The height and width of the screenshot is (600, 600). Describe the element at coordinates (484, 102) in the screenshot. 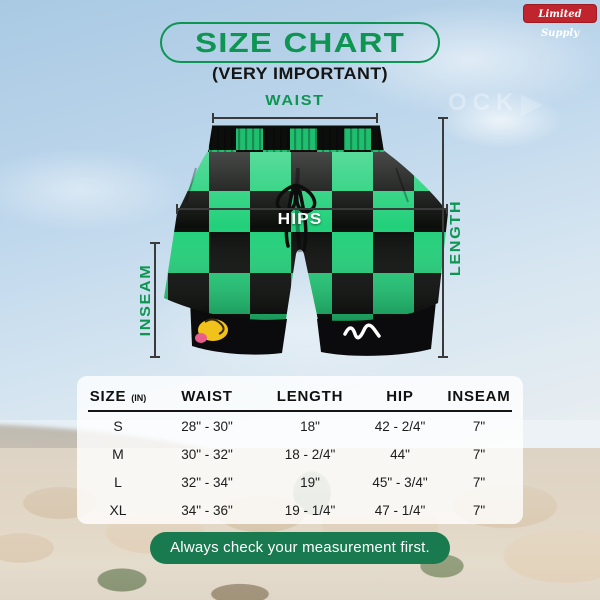

I see `watermark-text: OCK` at that location.